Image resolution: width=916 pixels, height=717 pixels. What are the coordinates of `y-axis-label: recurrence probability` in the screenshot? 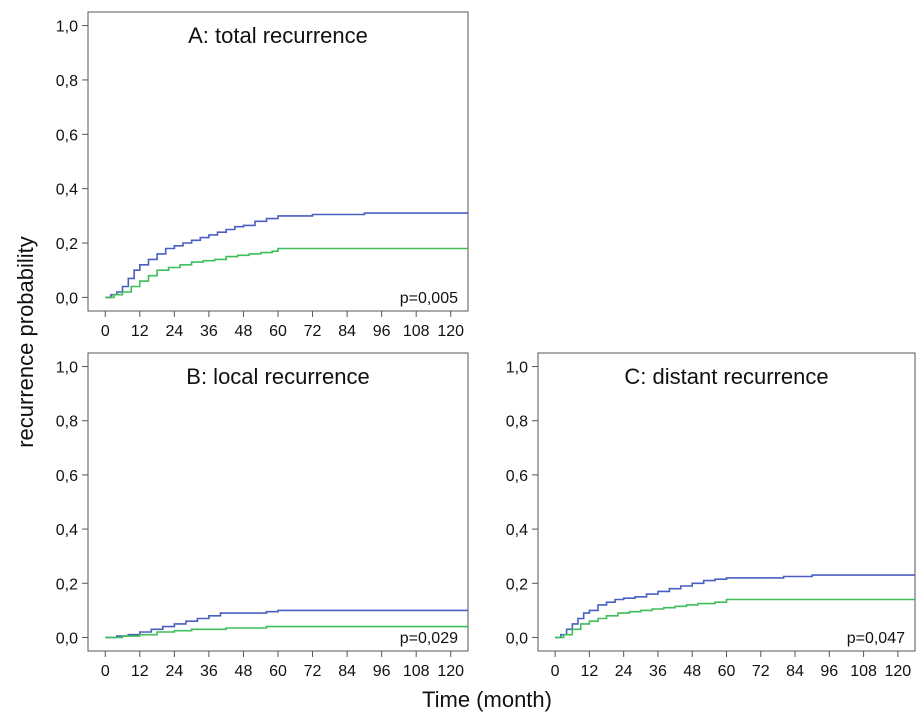 It's located at (25, 342).